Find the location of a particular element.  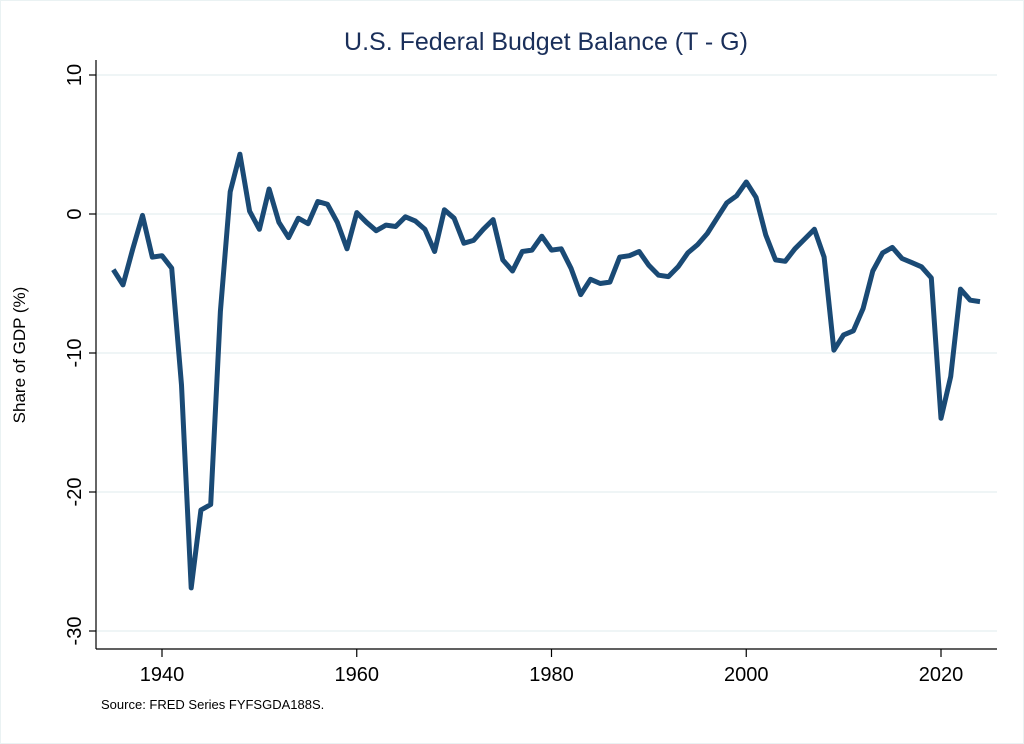

y-tick-label: -20 is located at coordinates (75, 492).